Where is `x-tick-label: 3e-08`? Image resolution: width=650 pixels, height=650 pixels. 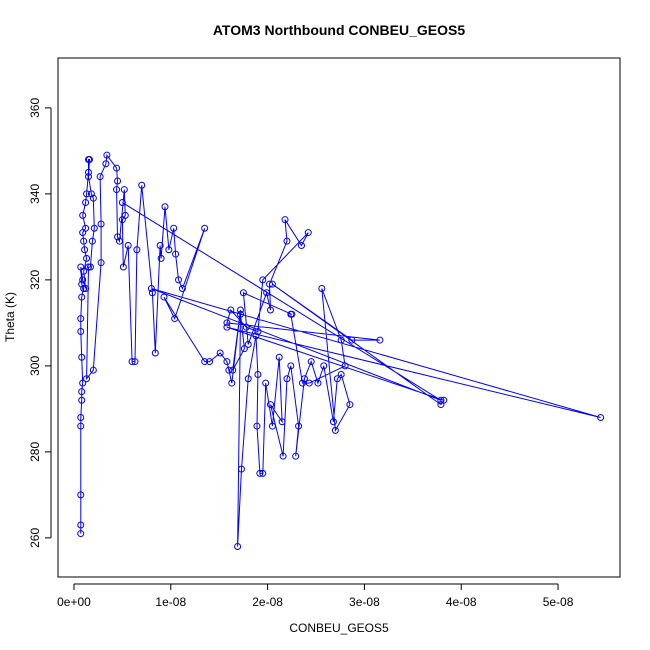
x-tick-label: 3e-08 is located at coordinates (364, 602).